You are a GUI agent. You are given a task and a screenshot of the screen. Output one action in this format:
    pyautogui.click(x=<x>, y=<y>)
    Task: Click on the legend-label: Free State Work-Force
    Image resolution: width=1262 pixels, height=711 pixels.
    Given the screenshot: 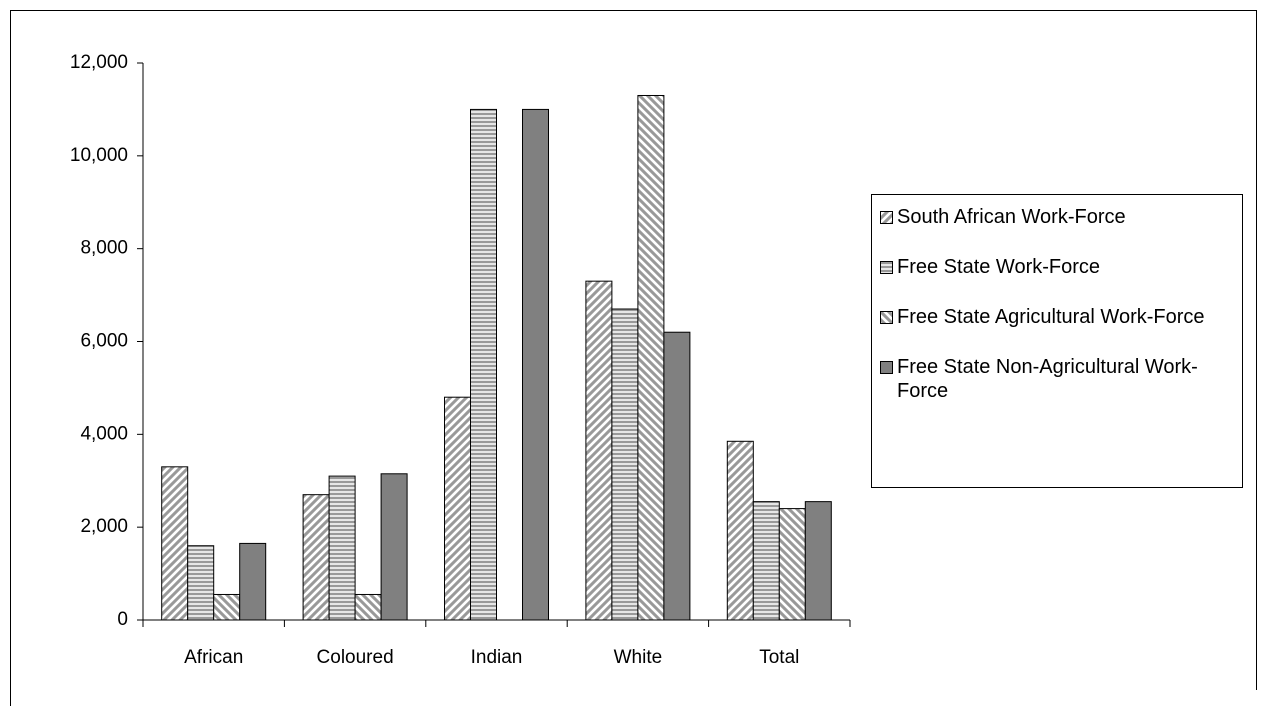 What is the action you would take?
    pyautogui.click(x=999, y=267)
    